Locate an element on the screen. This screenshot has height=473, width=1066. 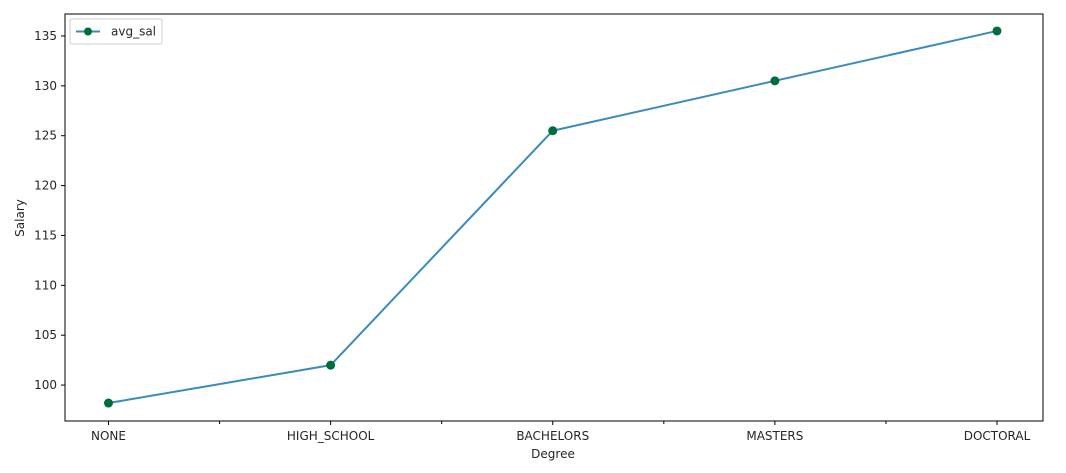
x-axis-title: Degree is located at coordinates (553, 454).